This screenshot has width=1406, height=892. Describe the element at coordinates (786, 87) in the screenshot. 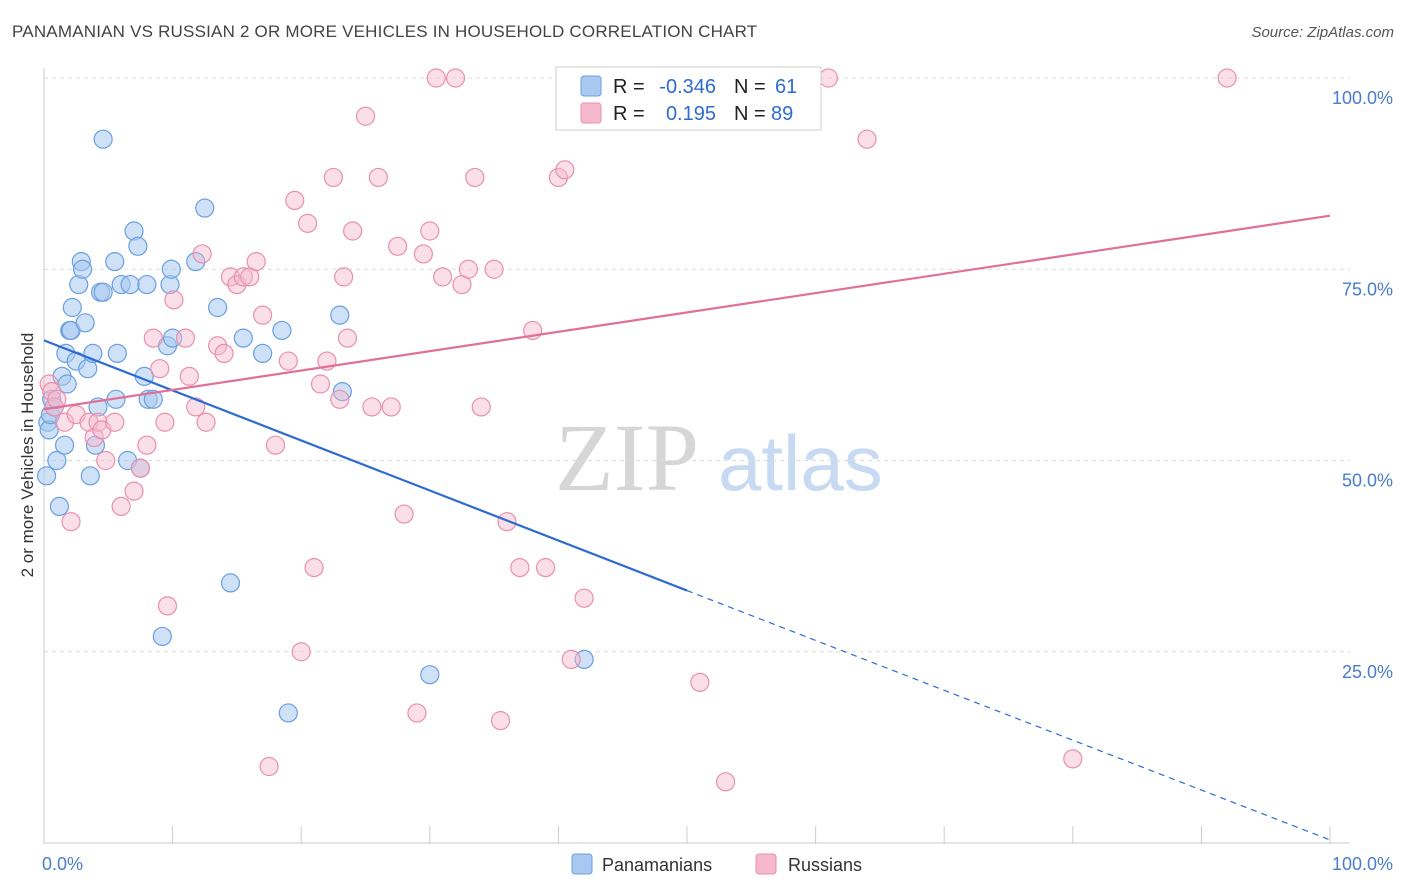

I see `legend-n-value-blue: 61` at that location.